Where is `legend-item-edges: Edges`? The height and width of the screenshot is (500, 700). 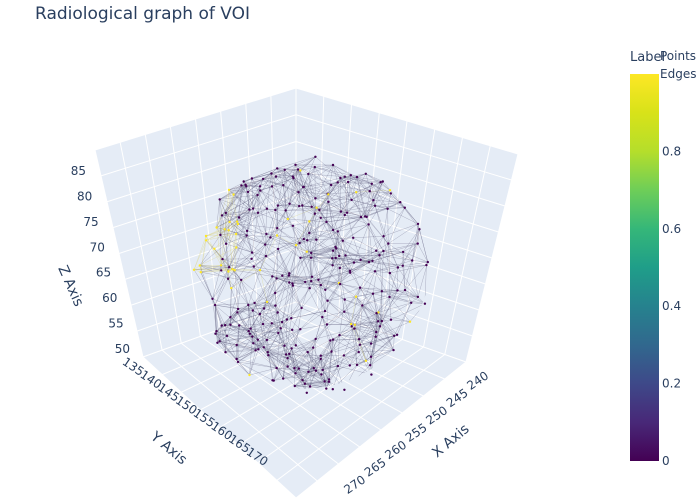
legend-item-edges: Edges is located at coordinates (678, 74).